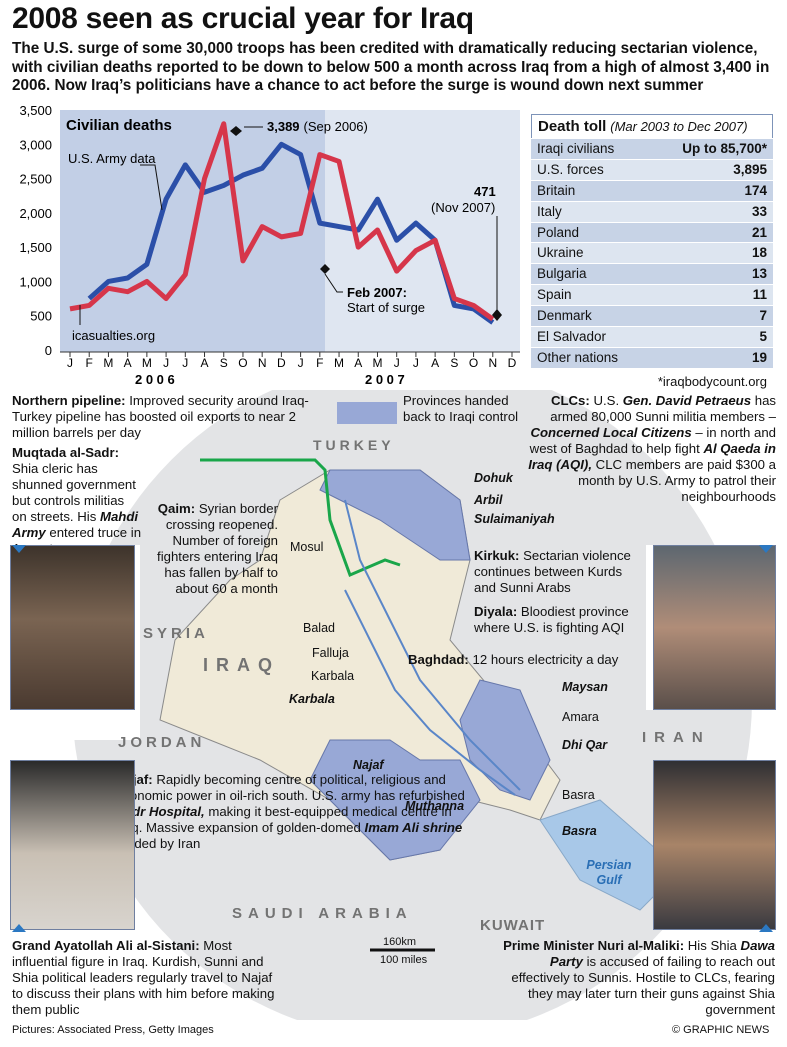 The image size is (787, 1047). What do you see at coordinates (377, 292) in the screenshot?
I see `surge-title: Feb 2007:` at bounding box center [377, 292].